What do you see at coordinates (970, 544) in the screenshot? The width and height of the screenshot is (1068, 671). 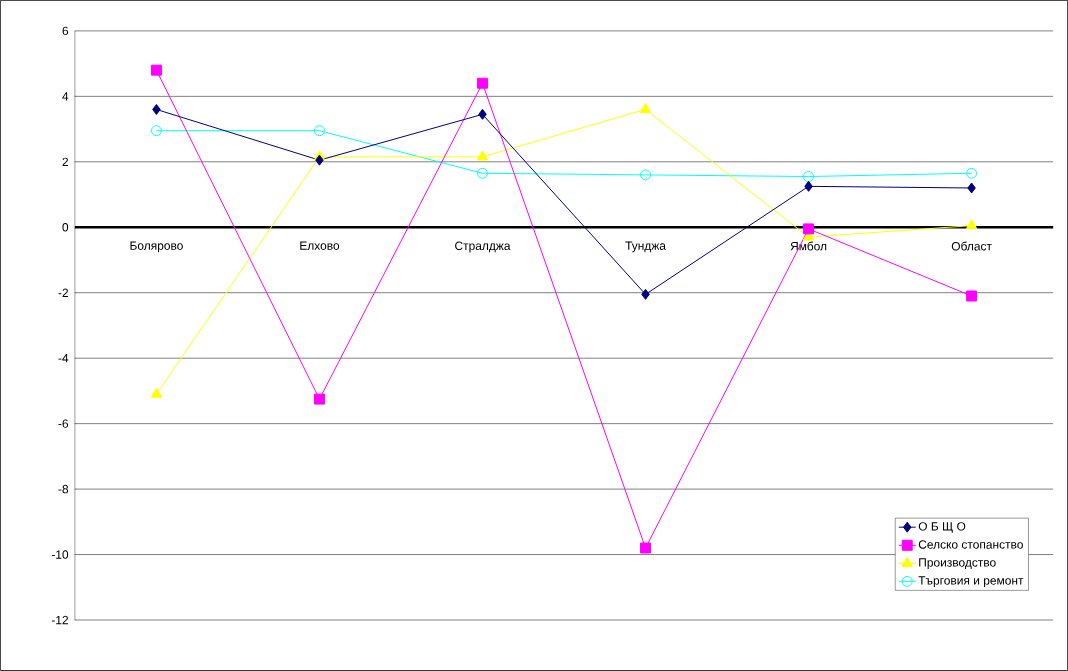 I see `legend-label: Селско стопанство` at bounding box center [970, 544].